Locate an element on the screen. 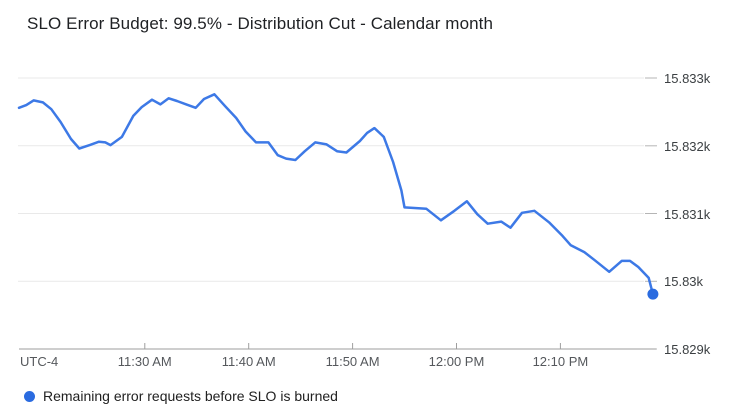 The width and height of the screenshot is (732, 415). y-axis-tick-label: 15.83k is located at coordinates (684, 282).